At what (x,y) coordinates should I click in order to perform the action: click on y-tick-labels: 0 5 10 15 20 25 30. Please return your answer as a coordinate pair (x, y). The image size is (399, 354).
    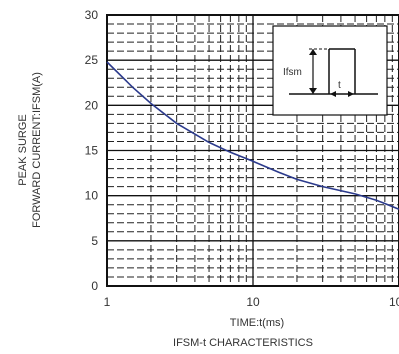
    Looking at the image, I should click on (92, 150).